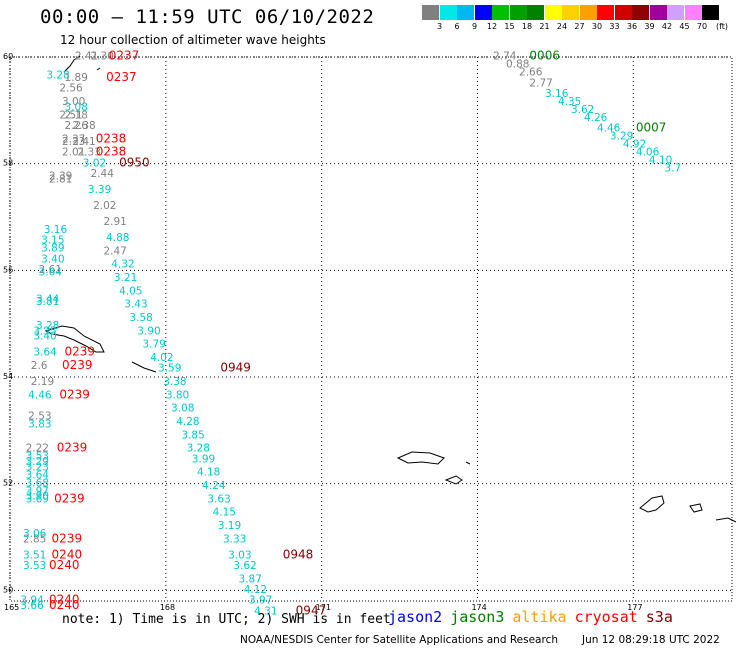 The width and height of the screenshot is (740, 650). Describe the element at coordinates (94, 163) in the screenshot. I see `wave-height-label: 3.02` at that location.